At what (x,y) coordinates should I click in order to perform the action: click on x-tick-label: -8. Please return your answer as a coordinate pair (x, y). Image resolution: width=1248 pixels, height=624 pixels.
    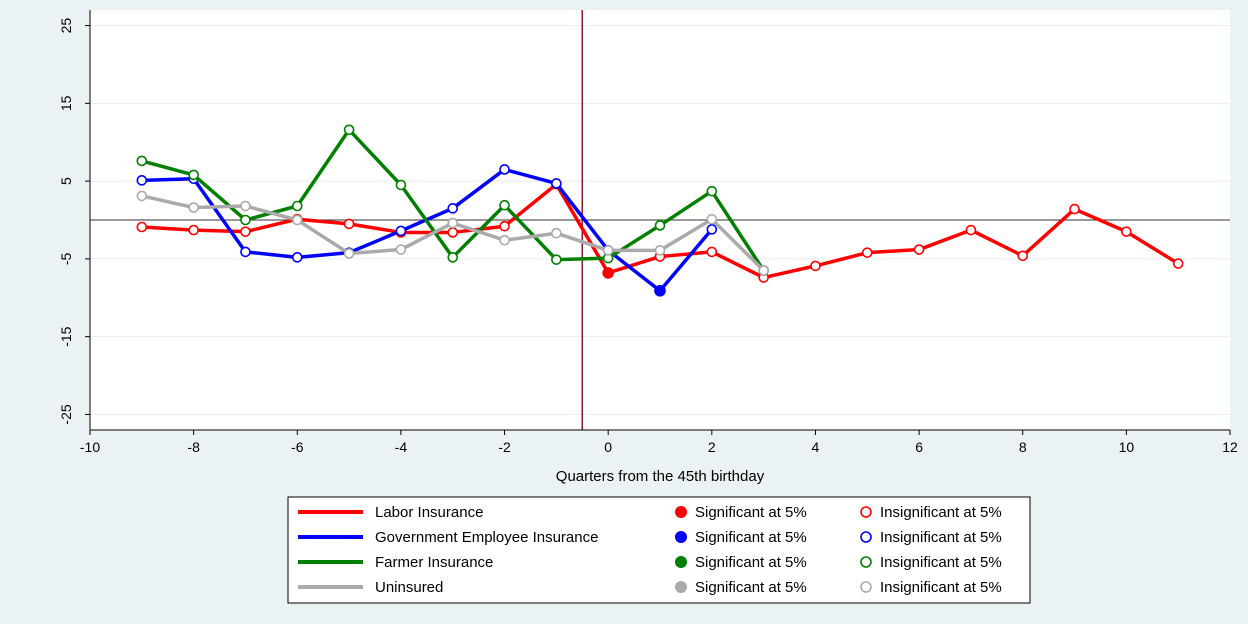
    Looking at the image, I should click on (193, 447).